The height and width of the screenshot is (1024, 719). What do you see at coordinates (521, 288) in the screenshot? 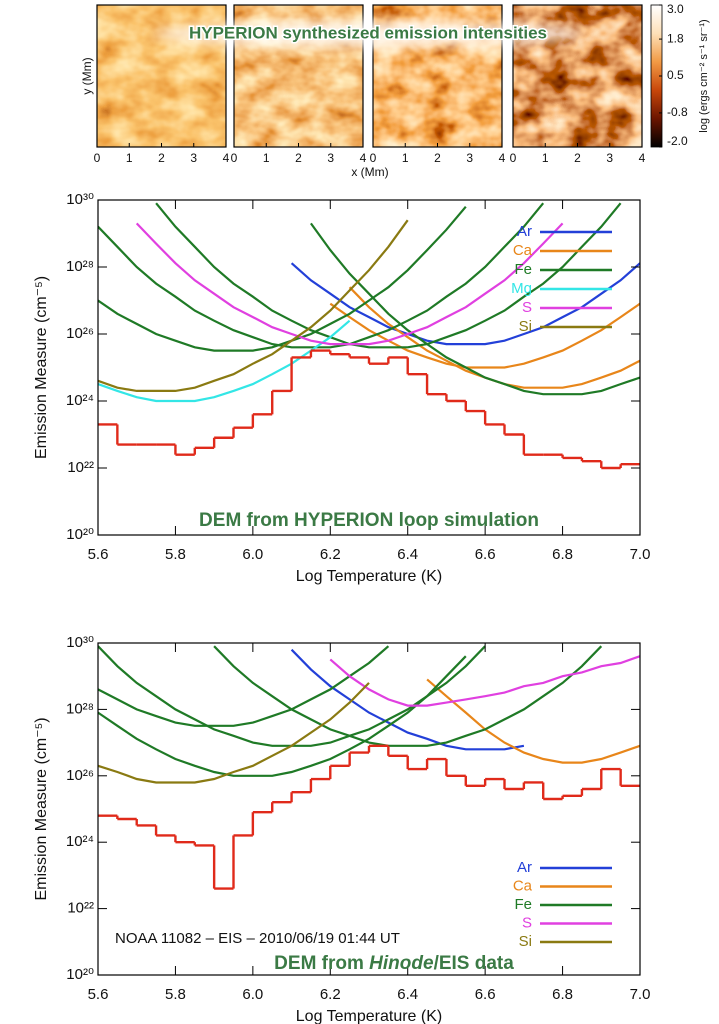
I see `legend-label: Mg` at bounding box center [521, 288].